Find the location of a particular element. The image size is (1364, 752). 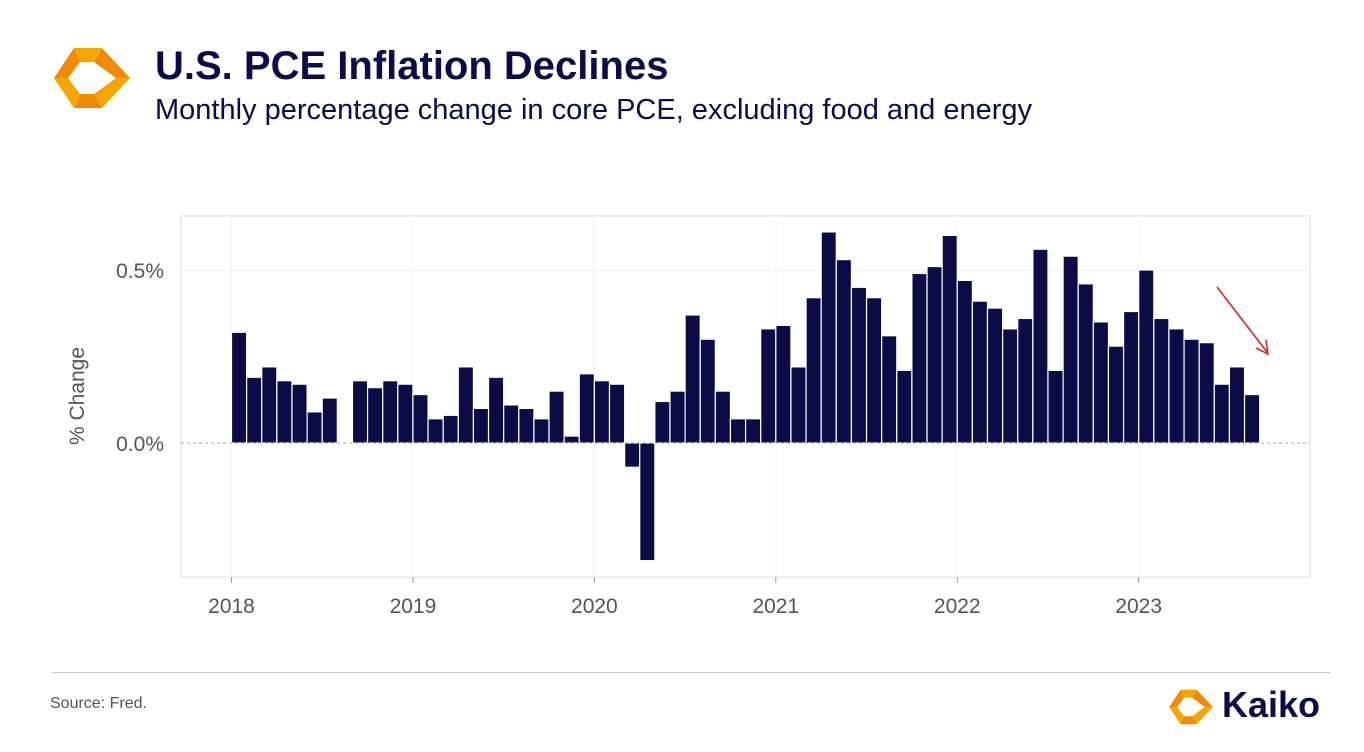

y-axis-label: % Change is located at coordinates (77, 396).